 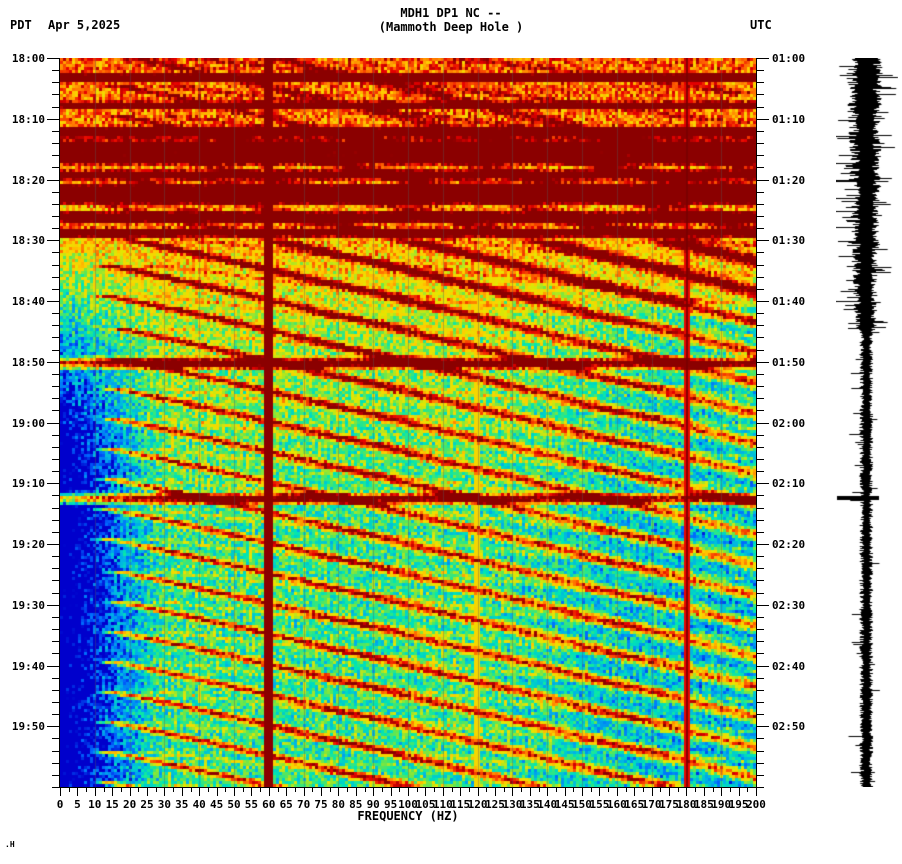 I want to click on frequency-axis-label: 95, so click(x=390, y=804).